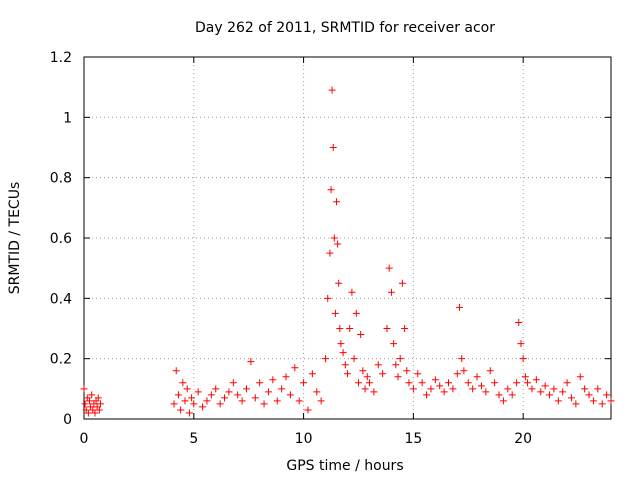 This screenshot has height=480, width=640. Describe the element at coordinates (61, 360) in the screenshot. I see `y-tick-label: 0.2` at that location.